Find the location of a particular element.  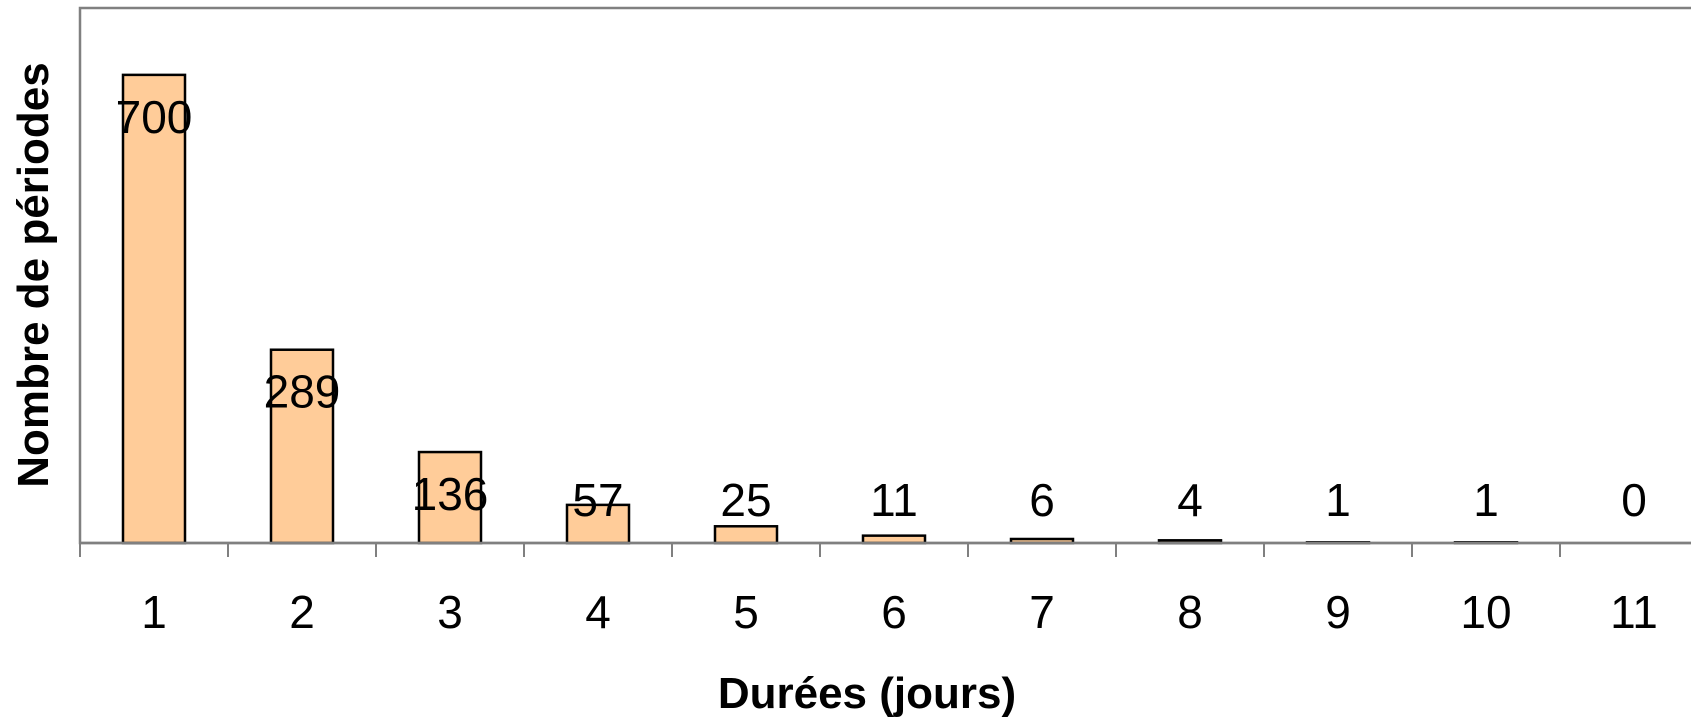

x-axis-tick-label: 11 is located at coordinates (1634, 612).